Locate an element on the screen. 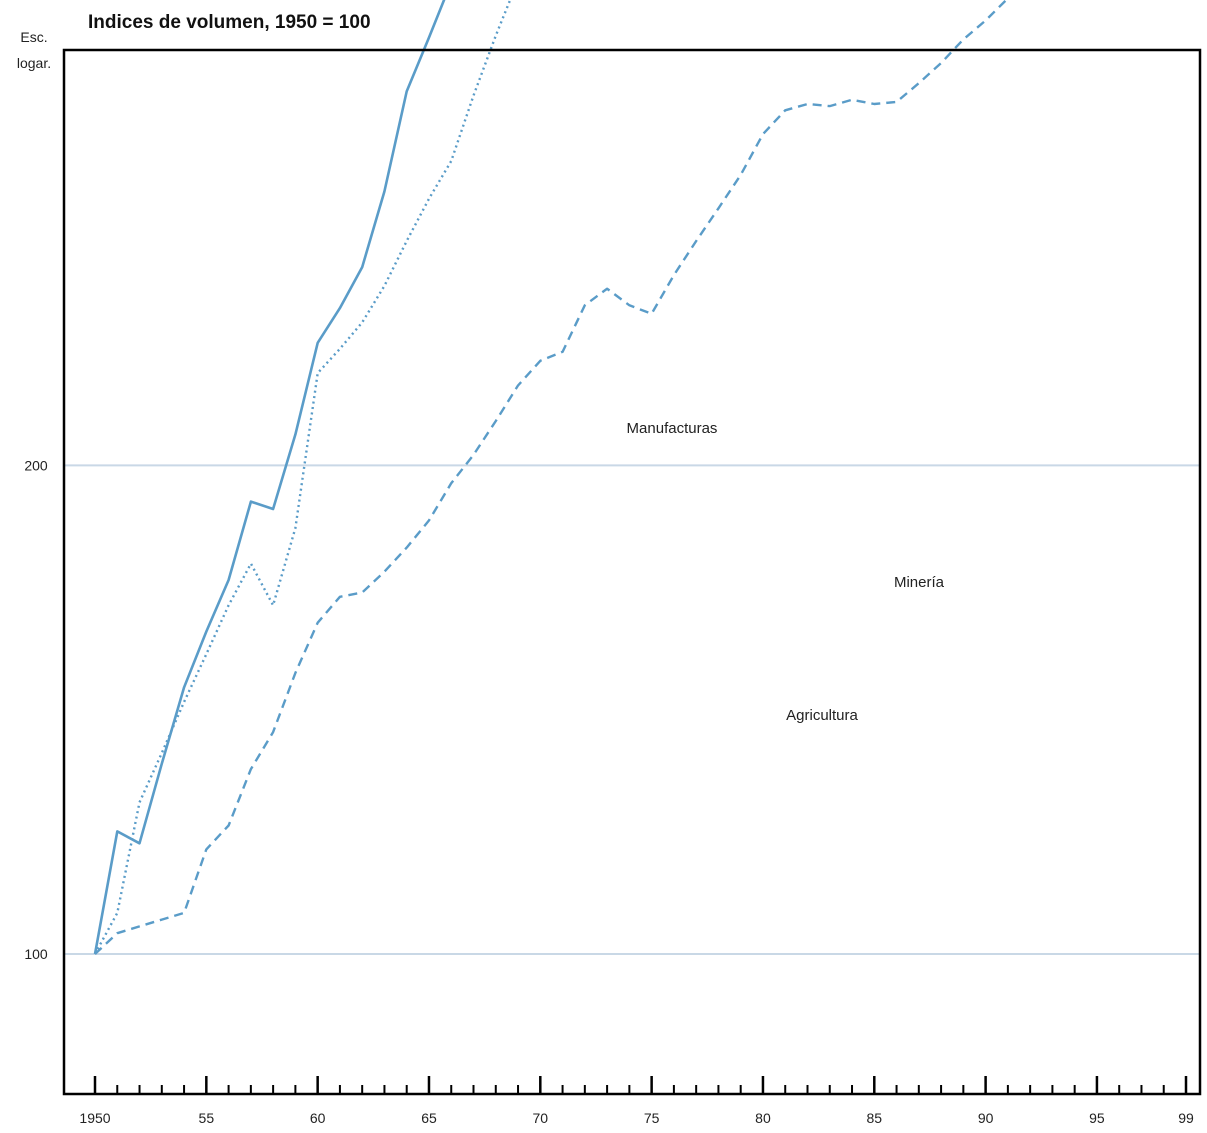 This screenshot has height=1133, width=1207. y-tick-labels: 100200500100020003000 is located at coordinates (36, 709).